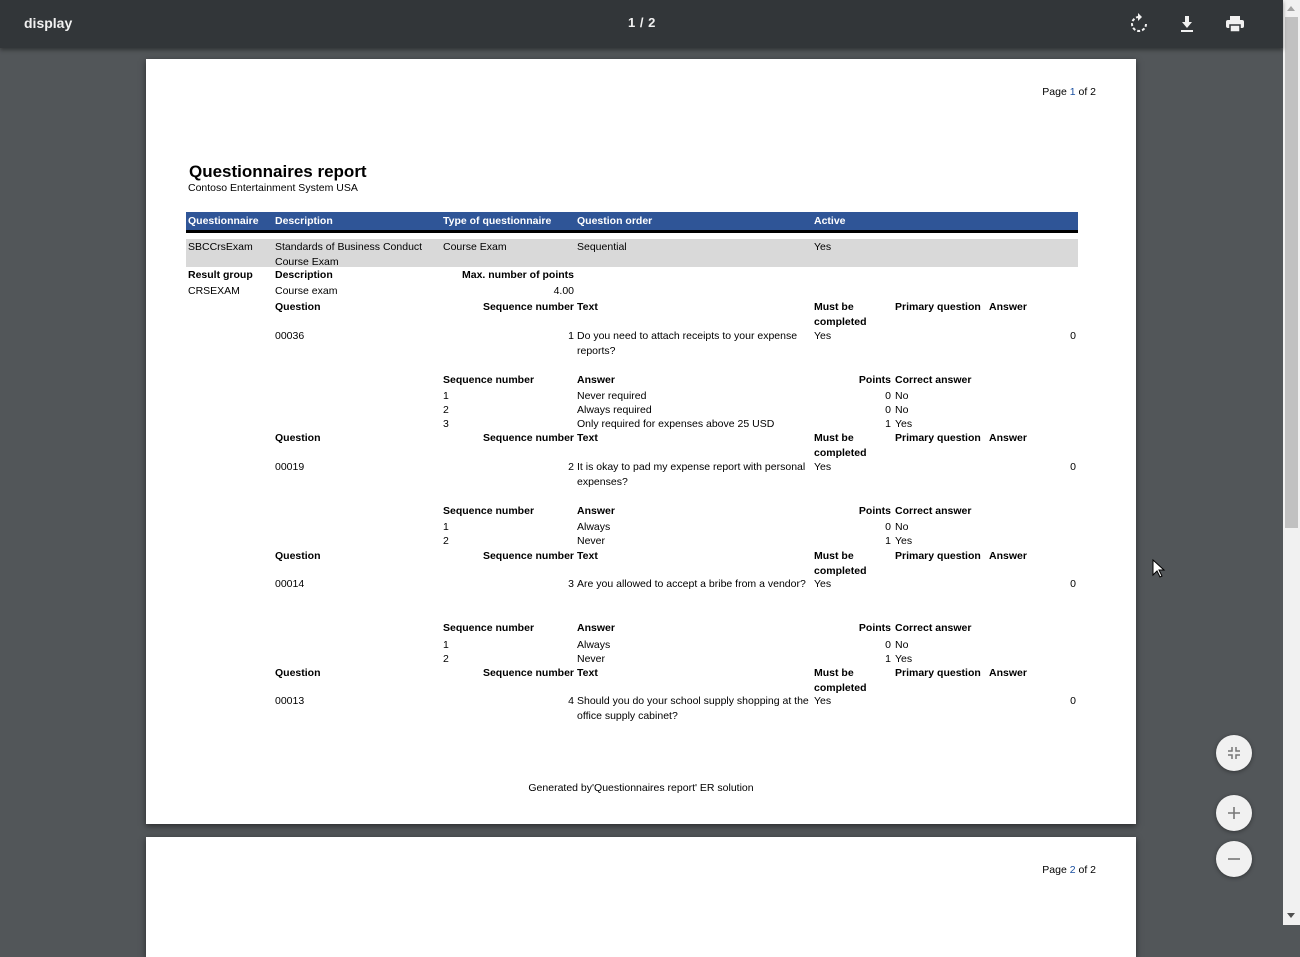 Image resolution: width=1300 pixels, height=957 pixels. I want to click on result-group-label: Result group, so click(220, 275).